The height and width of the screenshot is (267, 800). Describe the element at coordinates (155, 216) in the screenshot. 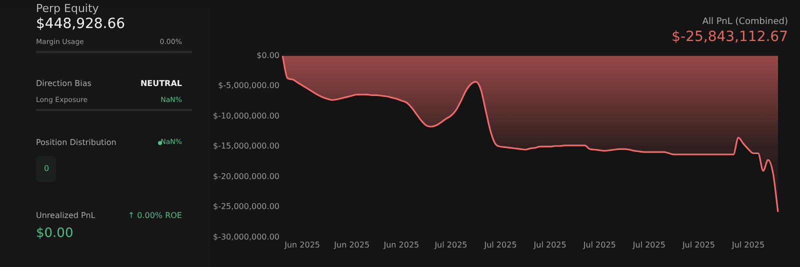

I see `text: ↑ 0.00% ROE` at that location.